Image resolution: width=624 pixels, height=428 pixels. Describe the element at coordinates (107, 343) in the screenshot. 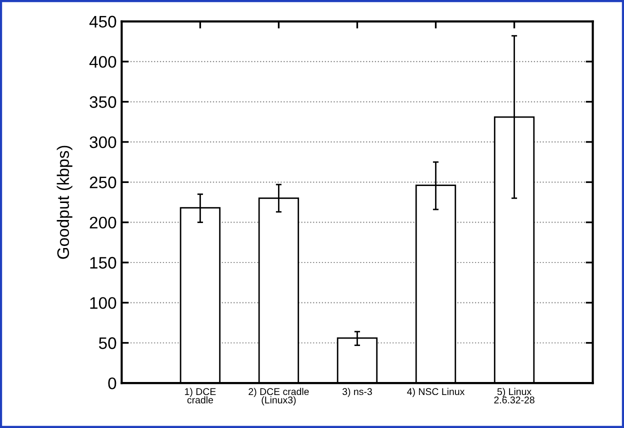

I see `y-tick-label: 50` at that location.